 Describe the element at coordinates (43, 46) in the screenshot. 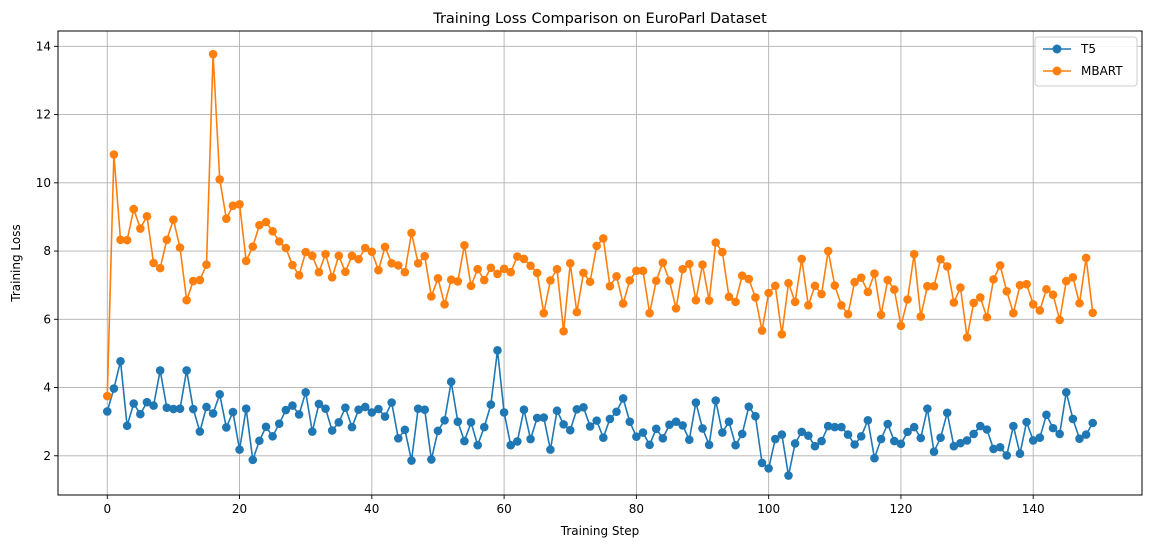

I see `y-tick-label: 14` at that location.